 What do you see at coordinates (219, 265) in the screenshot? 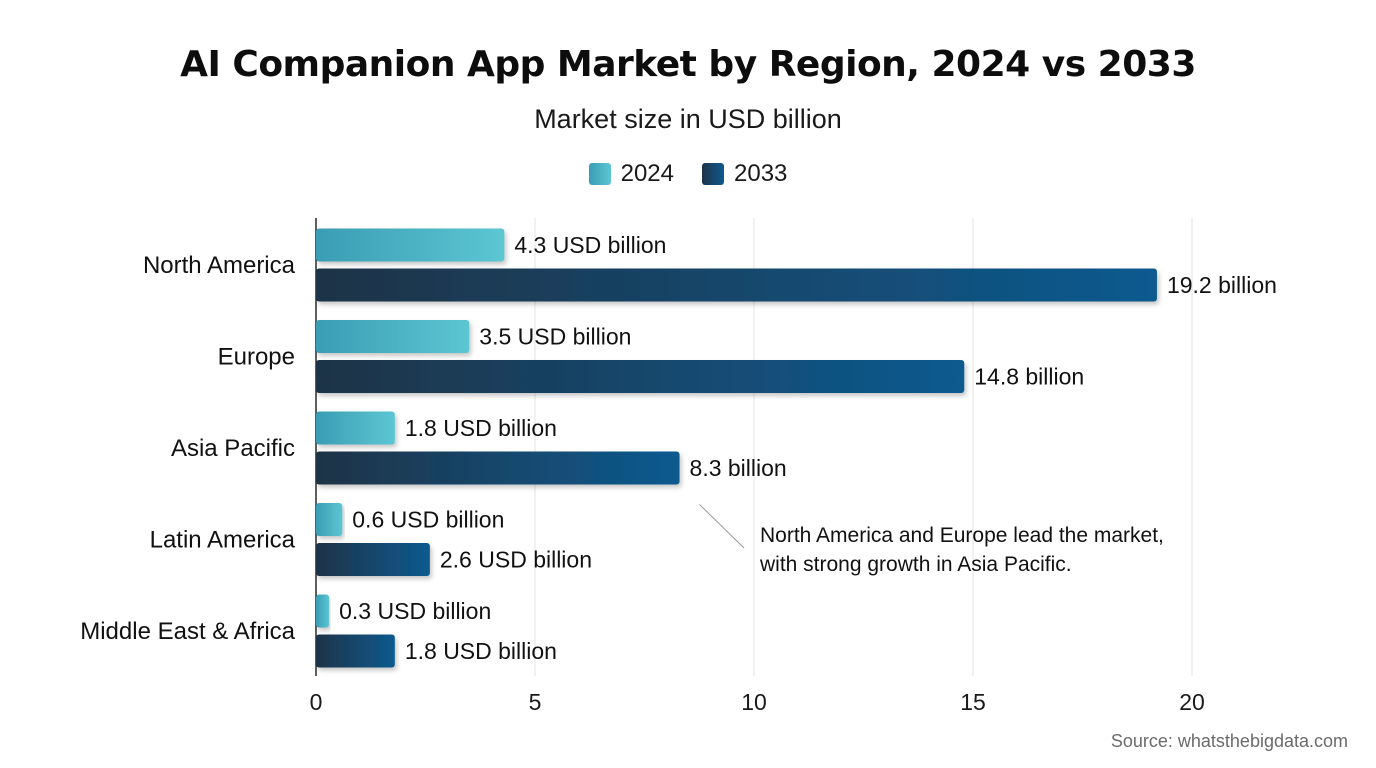
I see `category-label-north-america: North America` at bounding box center [219, 265].